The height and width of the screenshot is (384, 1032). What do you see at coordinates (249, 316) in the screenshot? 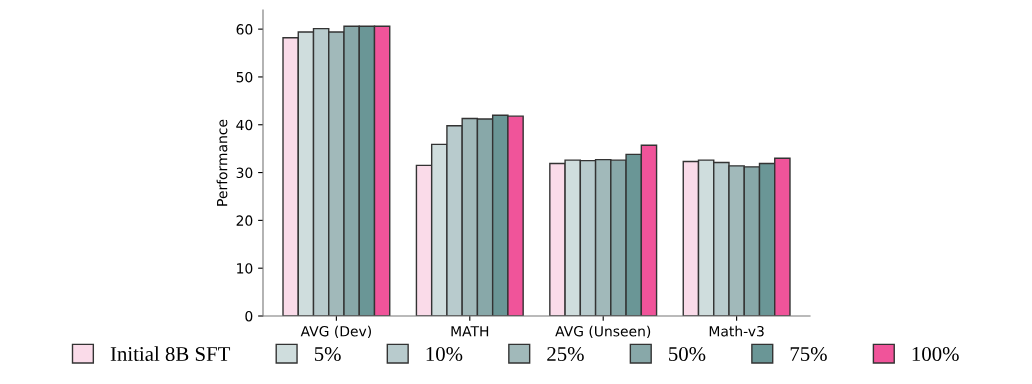
I see `y-tick-label: 0` at bounding box center [249, 316].